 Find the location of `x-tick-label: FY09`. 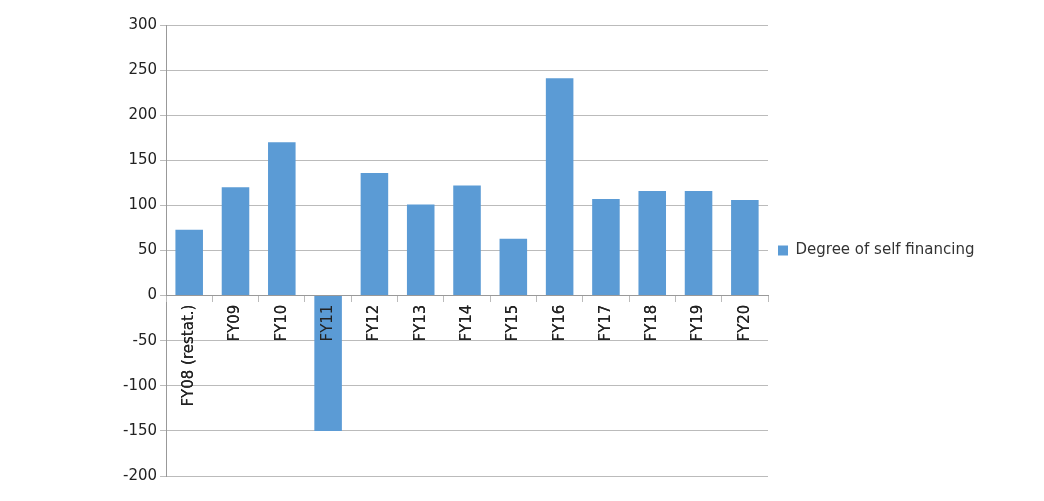

x-tick-label: FY09 is located at coordinates (234, 323).